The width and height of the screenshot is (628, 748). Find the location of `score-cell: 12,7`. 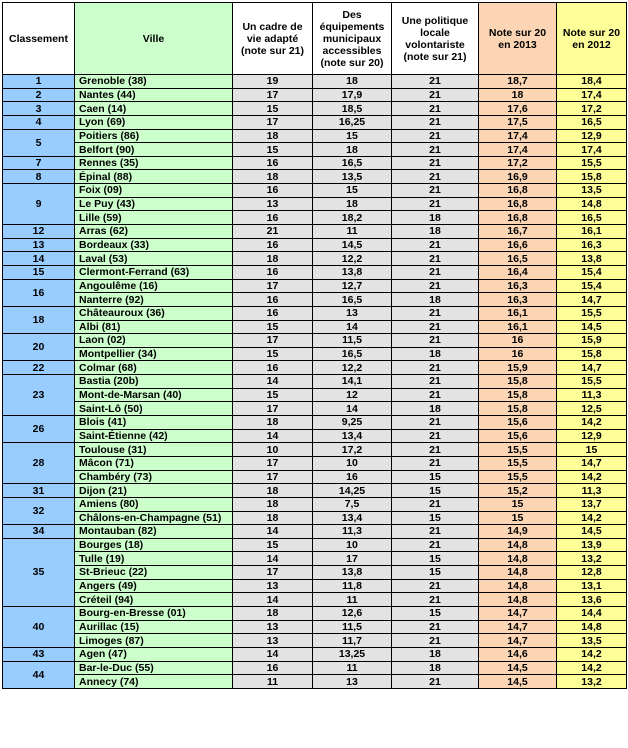

score-cell: 12,7 is located at coordinates (352, 286).